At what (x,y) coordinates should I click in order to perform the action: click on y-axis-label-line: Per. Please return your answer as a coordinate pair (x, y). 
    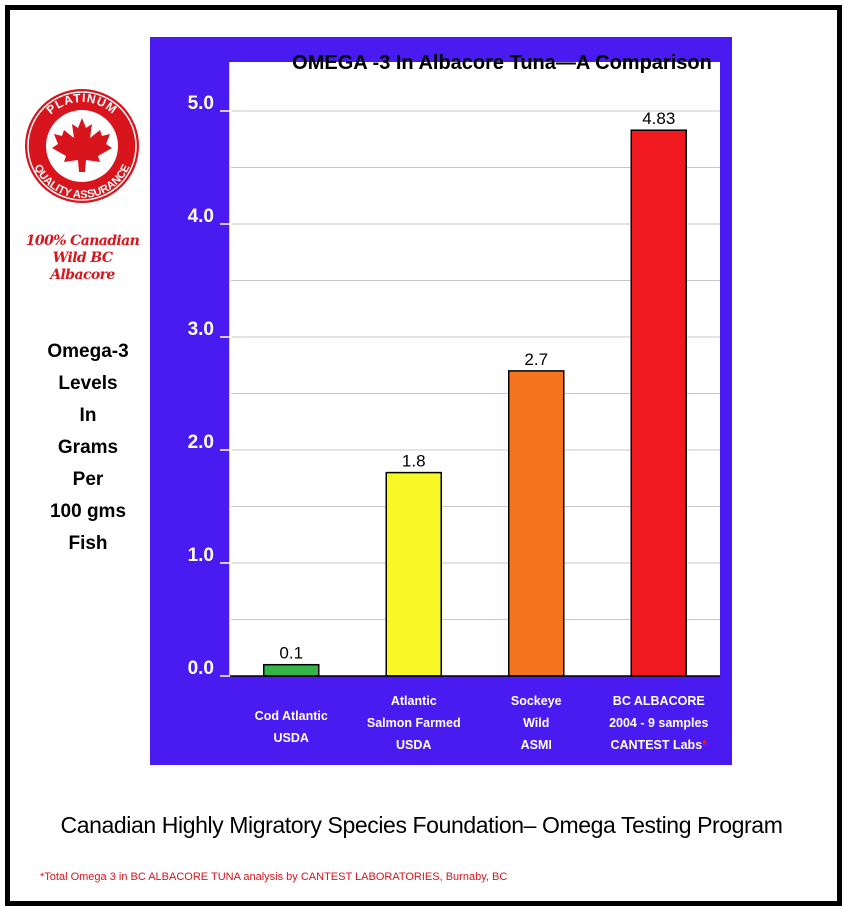
    Looking at the image, I should click on (88, 479).